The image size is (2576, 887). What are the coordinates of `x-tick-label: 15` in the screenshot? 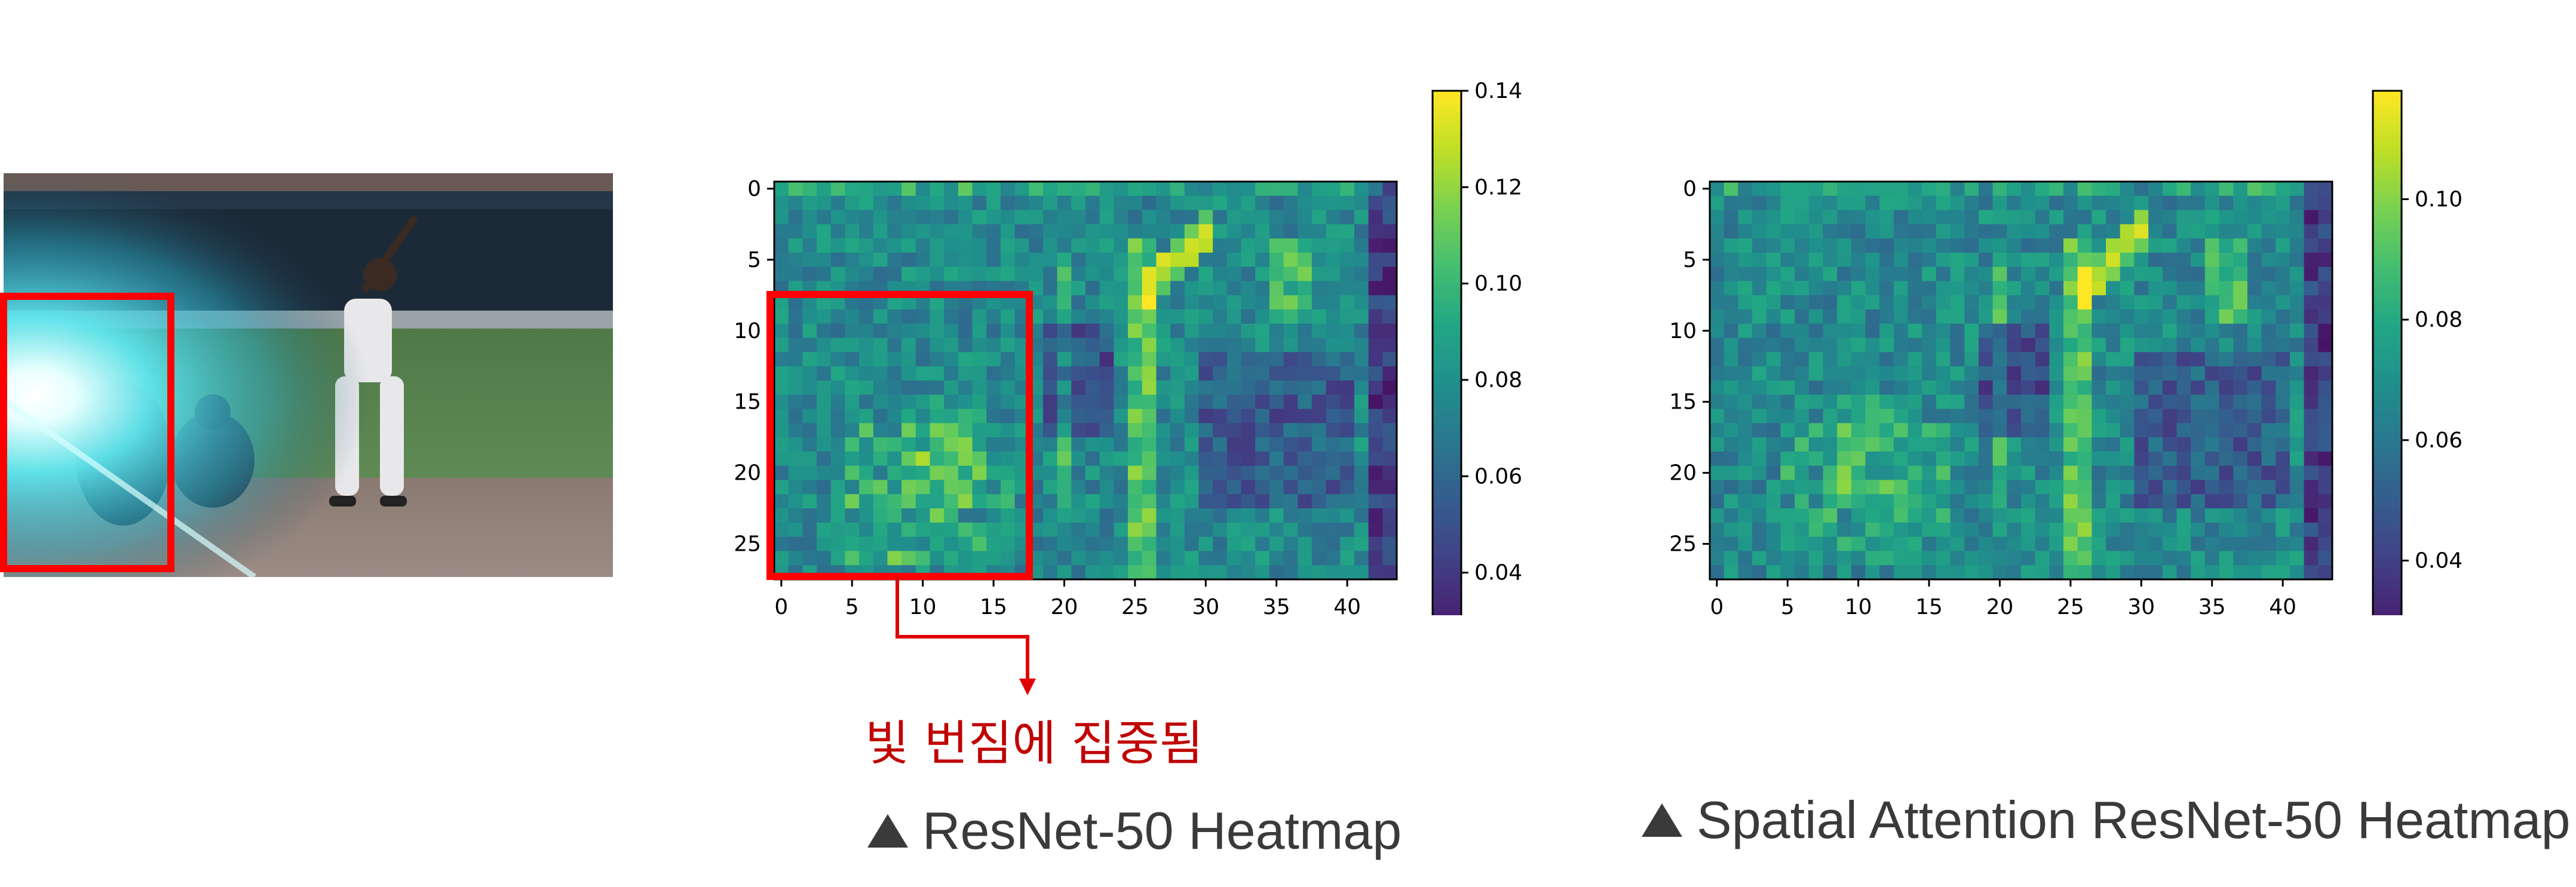 It's located at (1929, 605).